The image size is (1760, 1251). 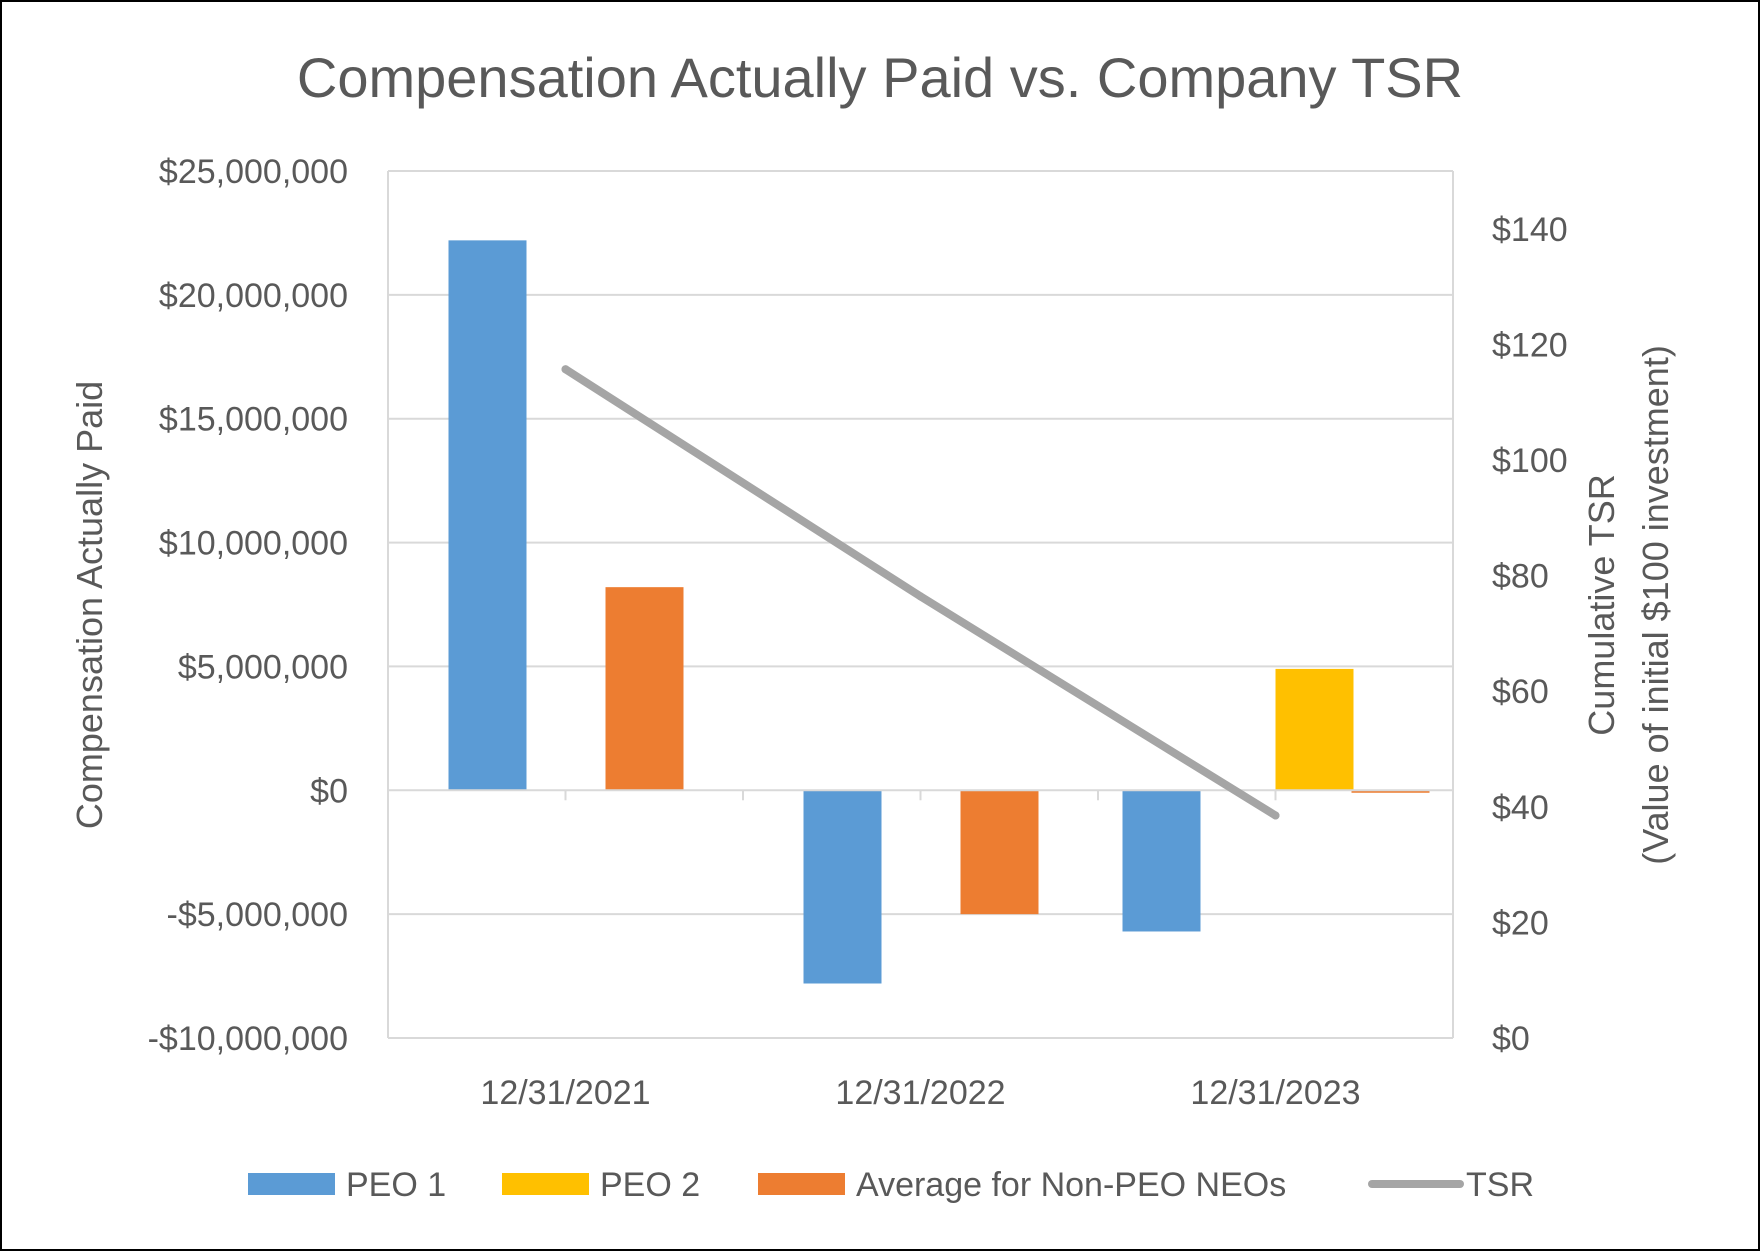 What do you see at coordinates (920, 795) in the screenshot?
I see `zero-axis` at bounding box center [920, 795].